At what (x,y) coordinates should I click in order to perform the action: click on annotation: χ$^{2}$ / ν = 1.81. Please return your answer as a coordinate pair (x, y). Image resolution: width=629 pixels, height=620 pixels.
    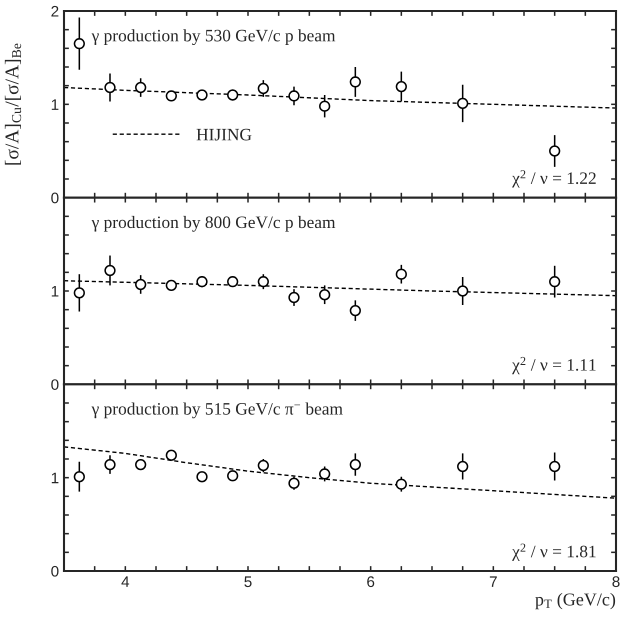
    Looking at the image, I should click on (554, 552).